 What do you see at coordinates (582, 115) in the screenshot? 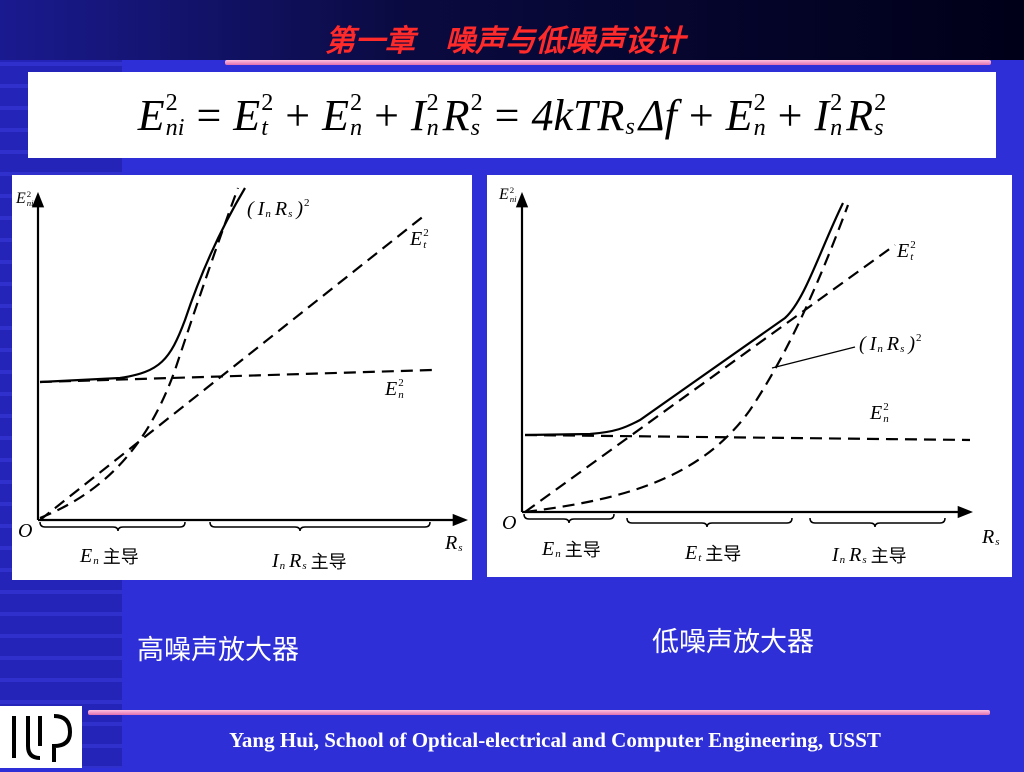
I see `term: 4kTR s` at bounding box center [582, 115].